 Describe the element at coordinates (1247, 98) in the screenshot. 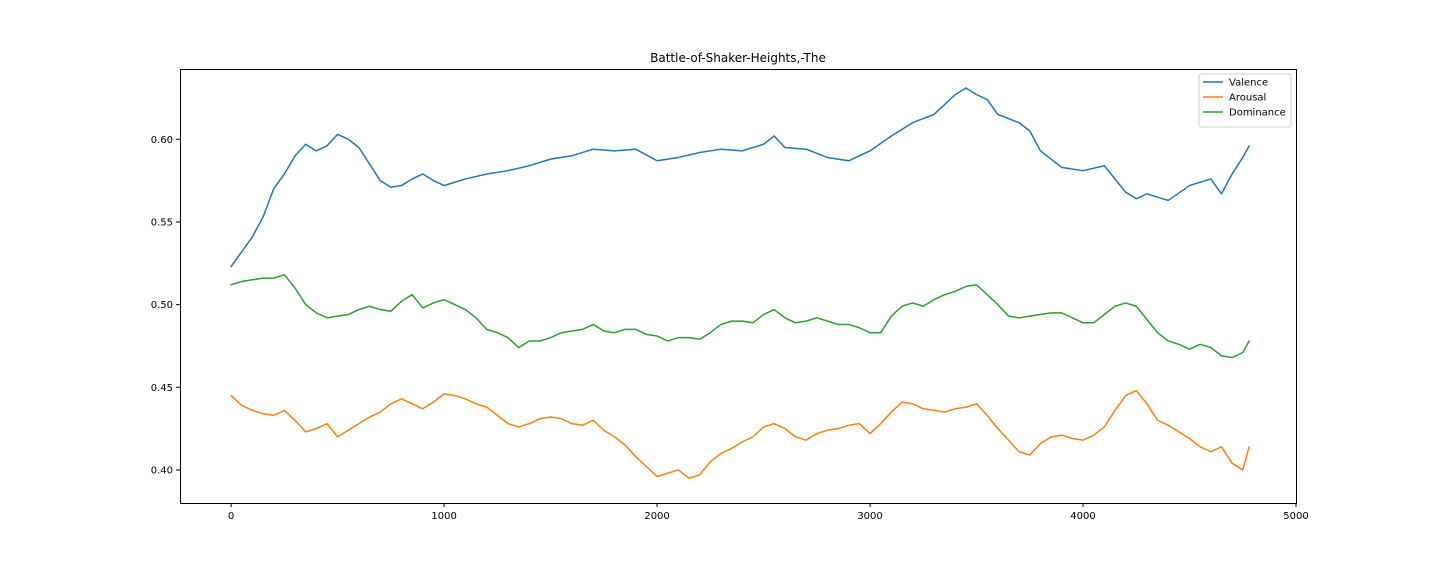

I see `legend-label-arousal: Arousal` at that location.